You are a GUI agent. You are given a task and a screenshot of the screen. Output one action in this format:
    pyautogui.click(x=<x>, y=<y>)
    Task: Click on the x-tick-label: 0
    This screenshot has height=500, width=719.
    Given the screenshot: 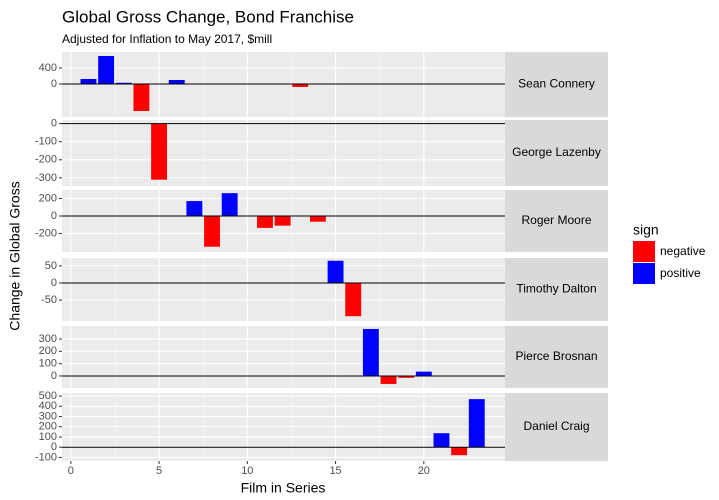 What is the action you would take?
    pyautogui.click(x=71, y=471)
    